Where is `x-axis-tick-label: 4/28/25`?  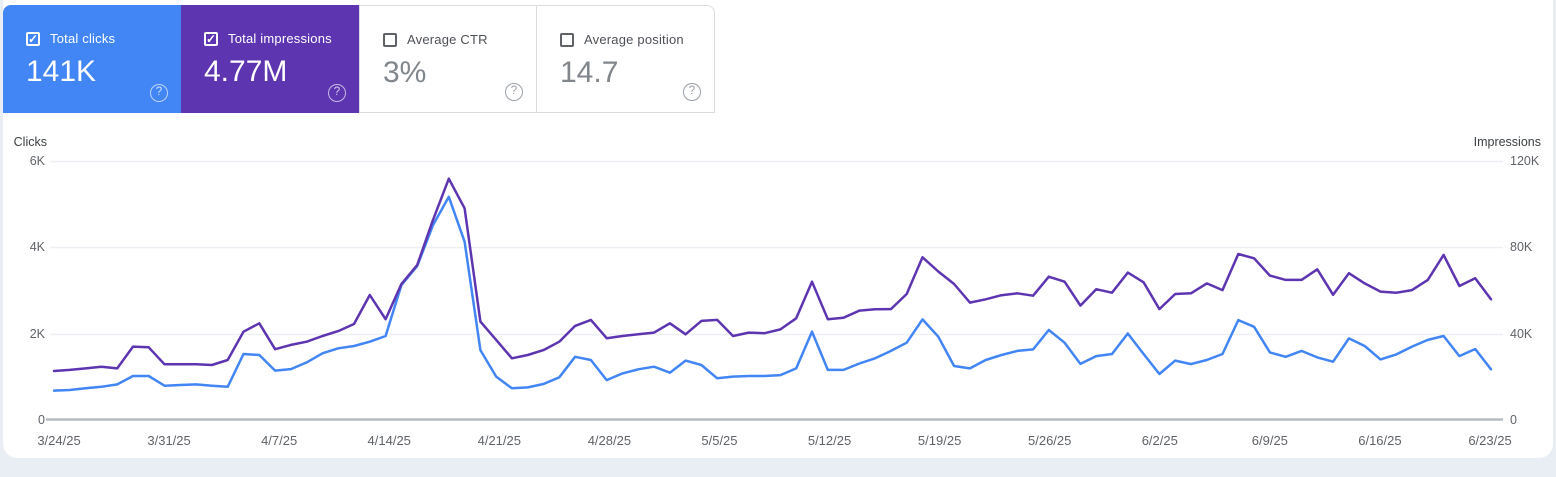
x-axis-tick-label: 4/28/25 is located at coordinates (609, 440).